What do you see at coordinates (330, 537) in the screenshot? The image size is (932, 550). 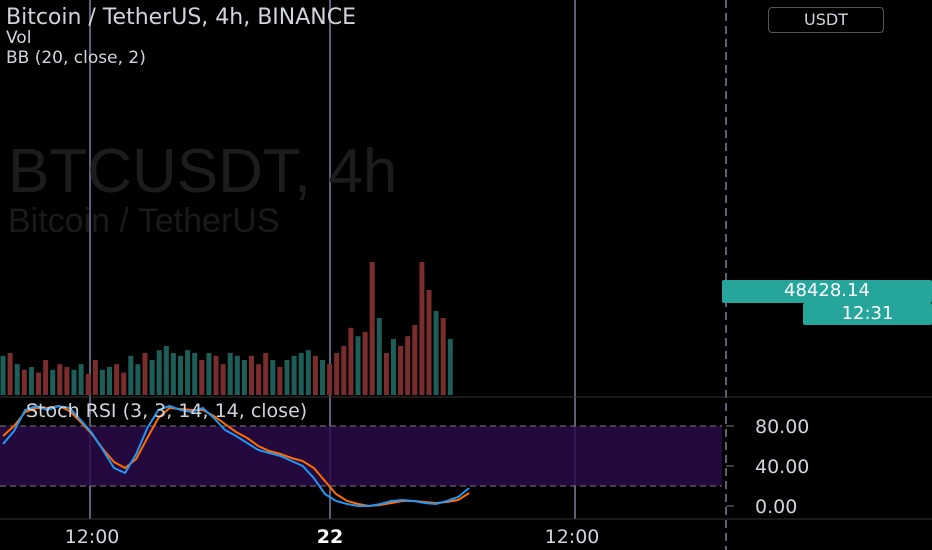 I see `time-tick-label: 22` at bounding box center [330, 537].